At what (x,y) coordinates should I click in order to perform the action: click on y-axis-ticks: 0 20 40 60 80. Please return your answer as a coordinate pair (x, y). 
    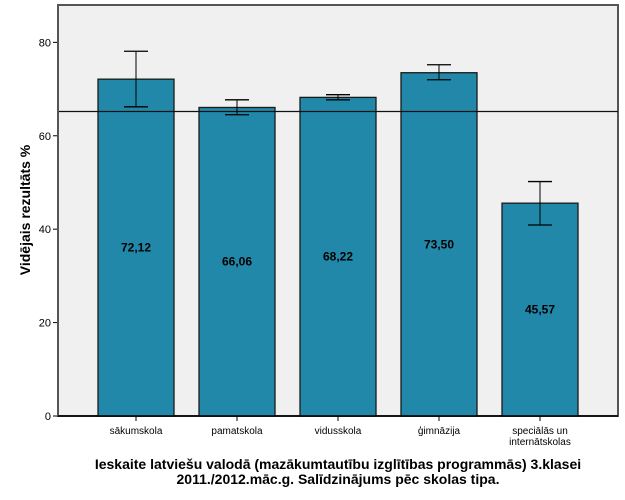
    Looking at the image, I should click on (48, 230).